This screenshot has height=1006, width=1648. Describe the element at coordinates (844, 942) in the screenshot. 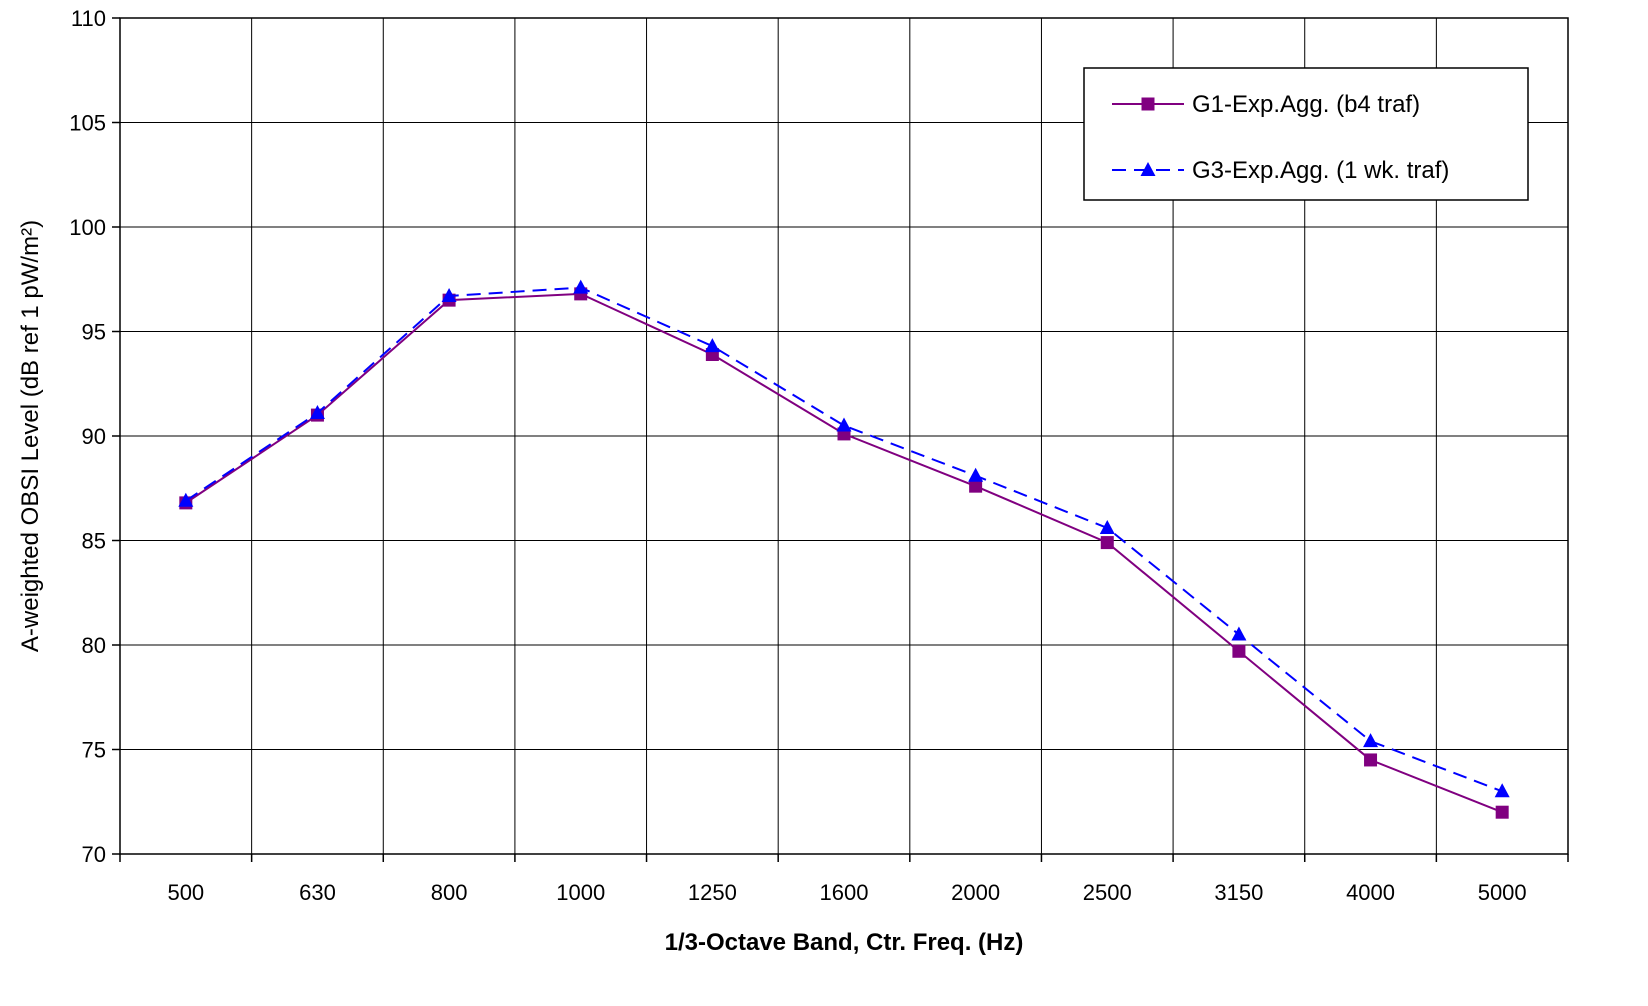

I see `x-axis-title: 1/3-Octave Band, Ctr. Freq. (Hz)` at that location.